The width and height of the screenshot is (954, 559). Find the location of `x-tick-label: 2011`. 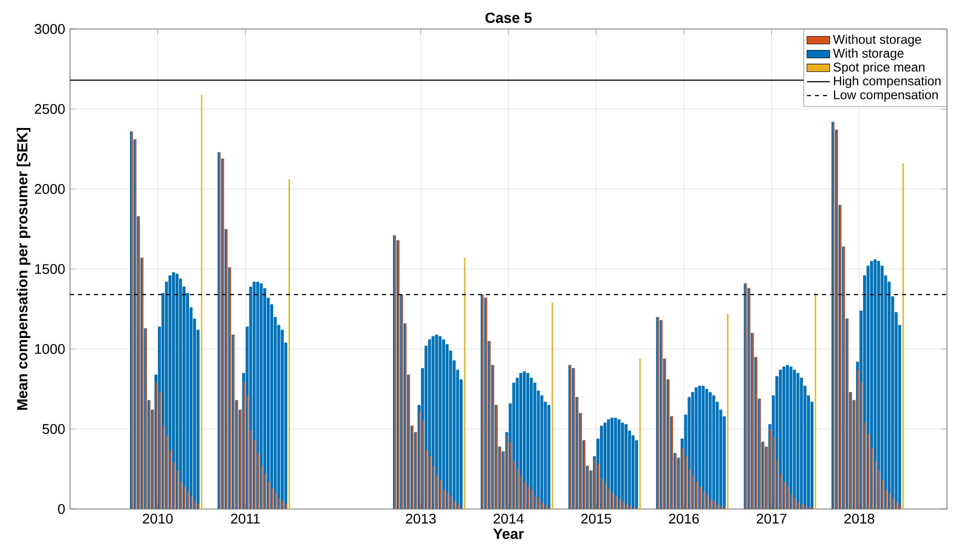

x-tick-label: 2011 is located at coordinates (245, 519).